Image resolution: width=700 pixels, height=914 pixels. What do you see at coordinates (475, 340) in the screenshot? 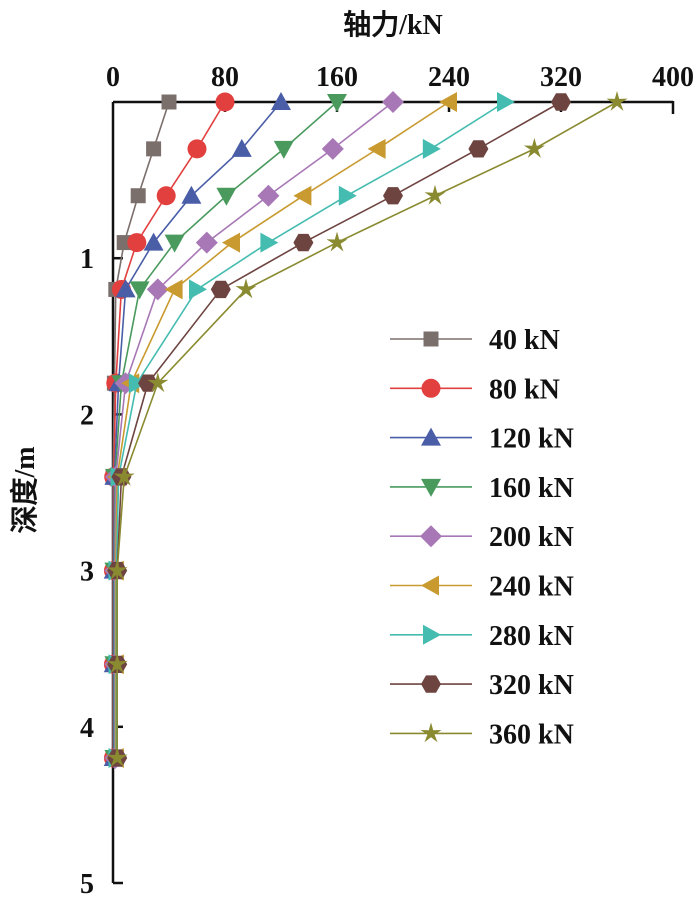
I see `legend-item: 40 kN` at bounding box center [475, 340].